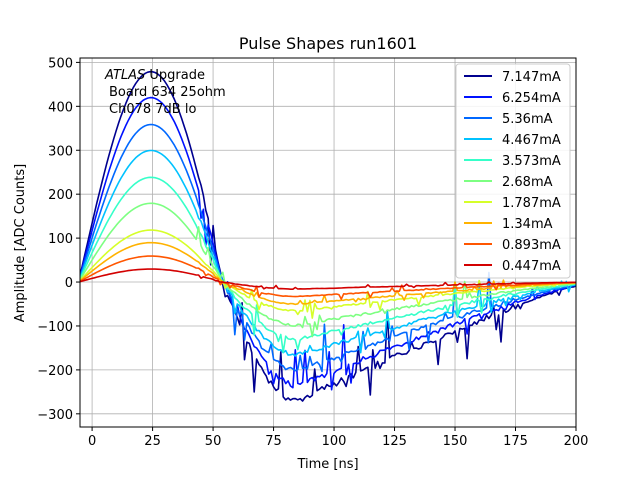 Image resolution: width=640 pixels, height=480 pixels. What do you see at coordinates (527, 182) in the screenshot?
I see `legend-label: 2.68mA` at bounding box center [527, 182].